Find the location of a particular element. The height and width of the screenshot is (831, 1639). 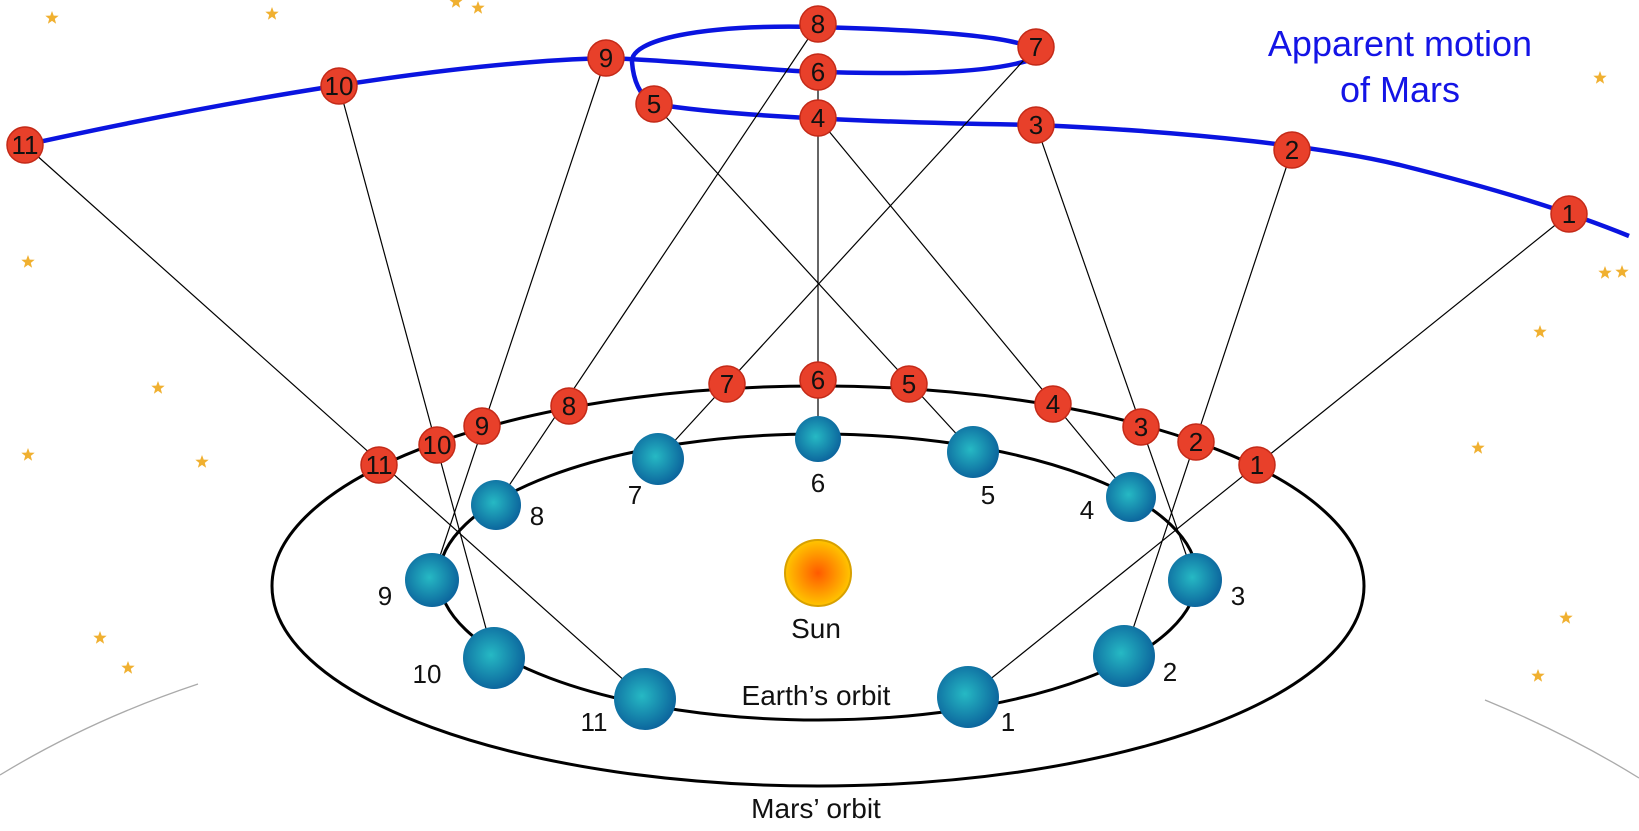

mars-apparent-marker-label: 6 is located at coordinates (818, 72).